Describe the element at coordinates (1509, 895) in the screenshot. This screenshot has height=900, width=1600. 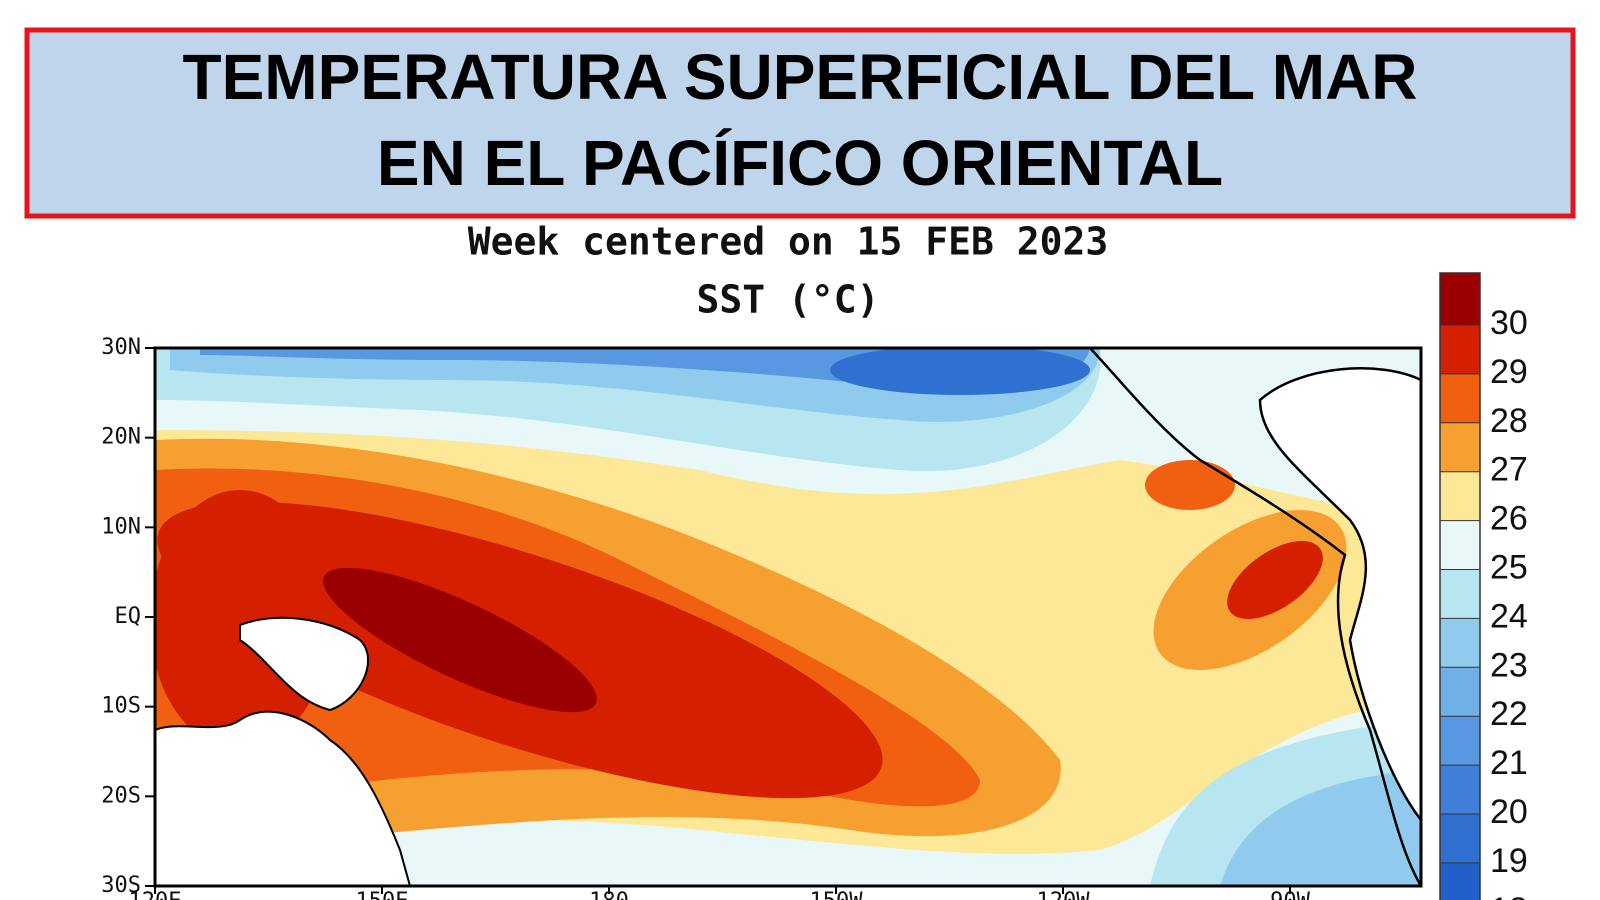
I see `colorbar-label: 18` at that location.